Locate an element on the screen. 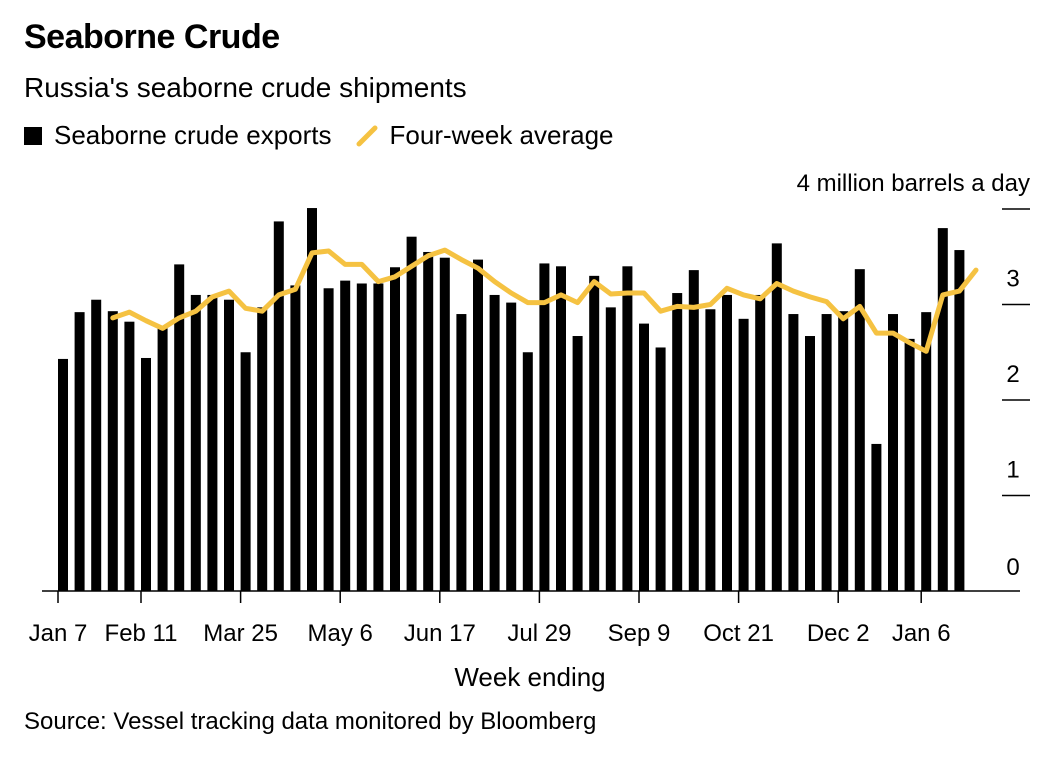 The width and height of the screenshot is (1060, 760). legend-line-swatch is located at coordinates (367, 135).